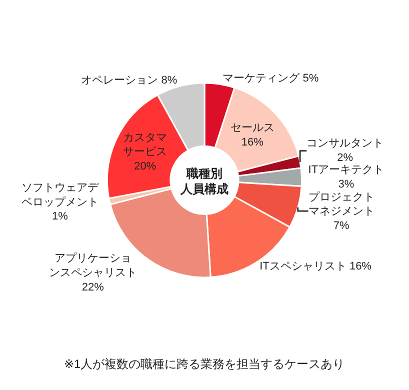 The width and height of the screenshot is (409, 390). Describe the element at coordinates (341, 204) in the screenshot. I see `slice-label: プロジェクトマネジメント` at that location.